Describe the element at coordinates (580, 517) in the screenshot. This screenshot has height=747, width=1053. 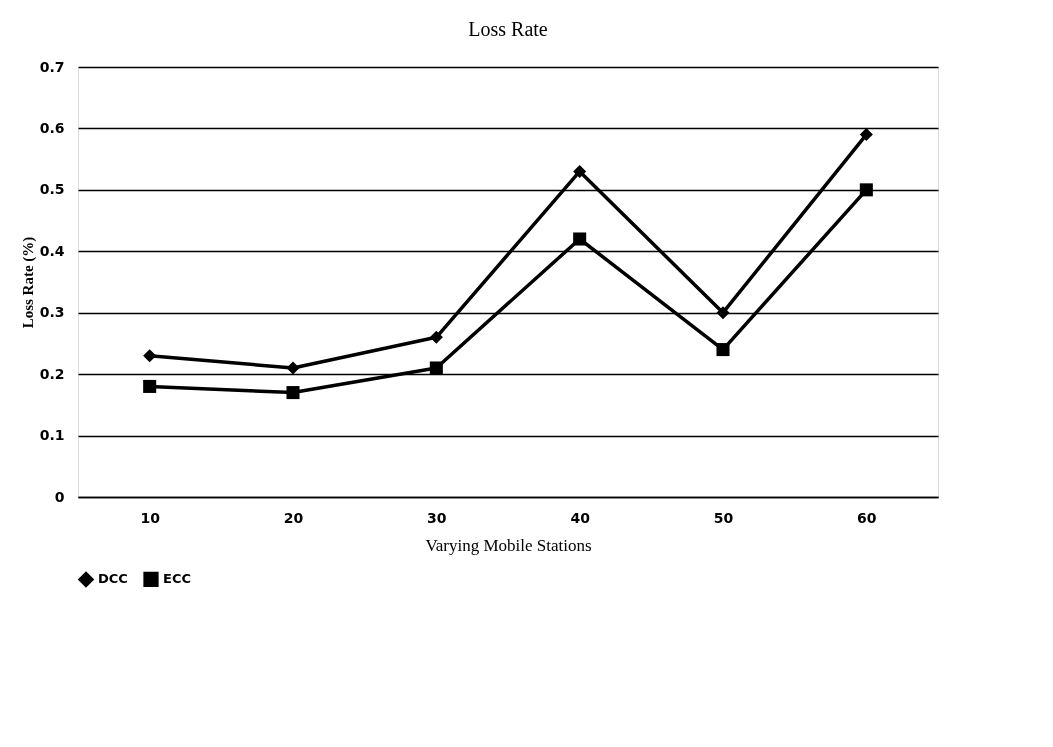
I see `x-tick-label: 40` at that location.